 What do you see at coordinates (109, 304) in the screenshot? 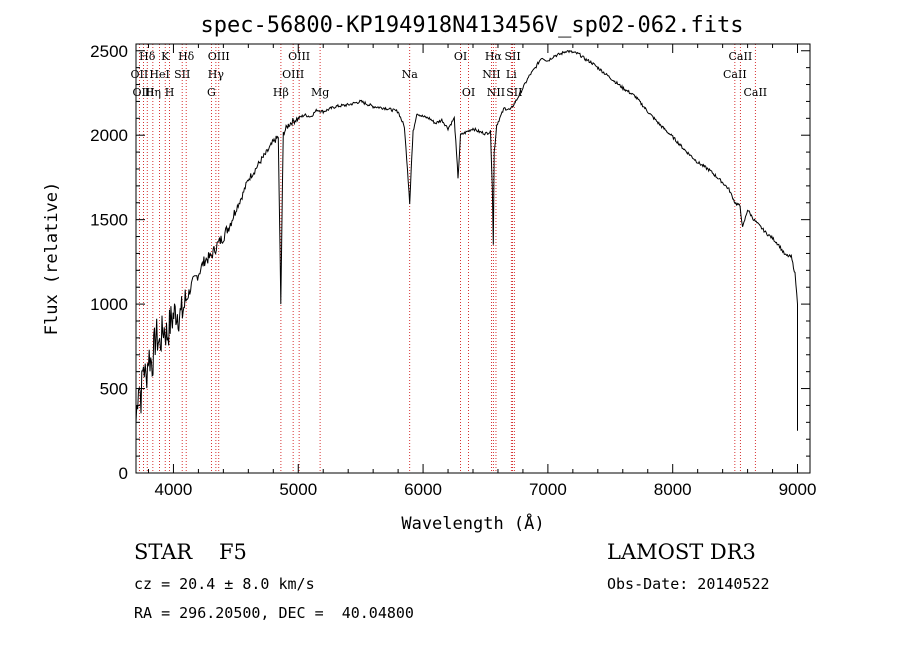
I see `y-tick-label: 1000` at bounding box center [109, 304].